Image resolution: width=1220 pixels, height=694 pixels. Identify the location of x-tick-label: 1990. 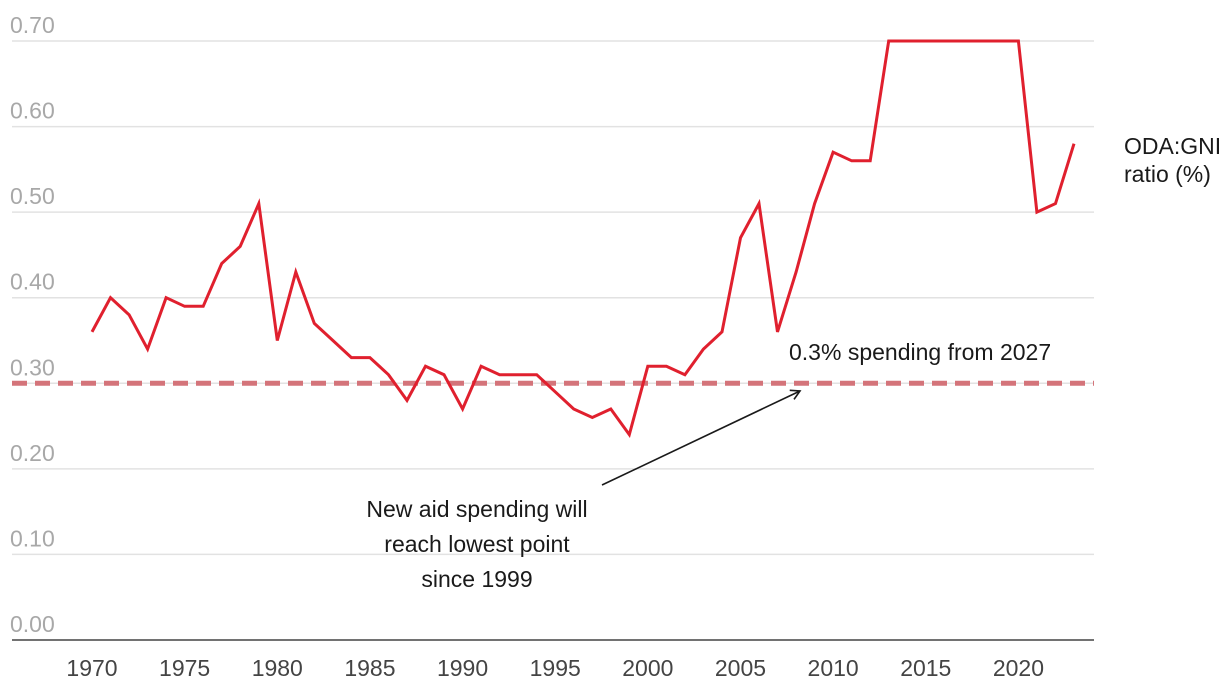
(462, 668).